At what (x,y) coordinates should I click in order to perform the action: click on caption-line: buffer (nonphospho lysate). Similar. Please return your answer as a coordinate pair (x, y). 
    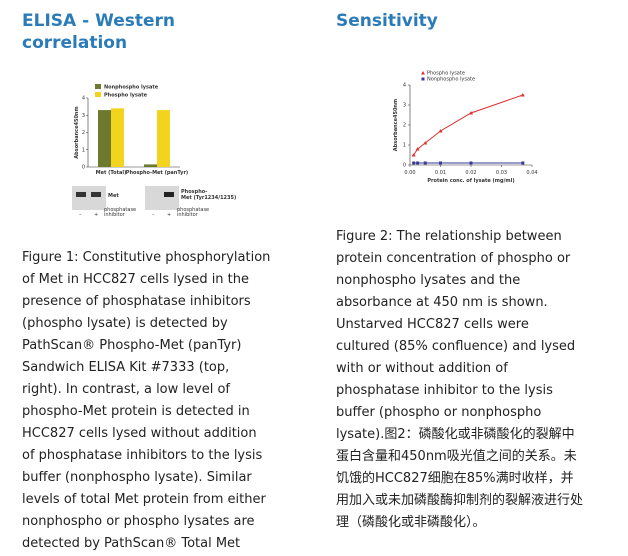
    Looking at the image, I should click on (137, 477).